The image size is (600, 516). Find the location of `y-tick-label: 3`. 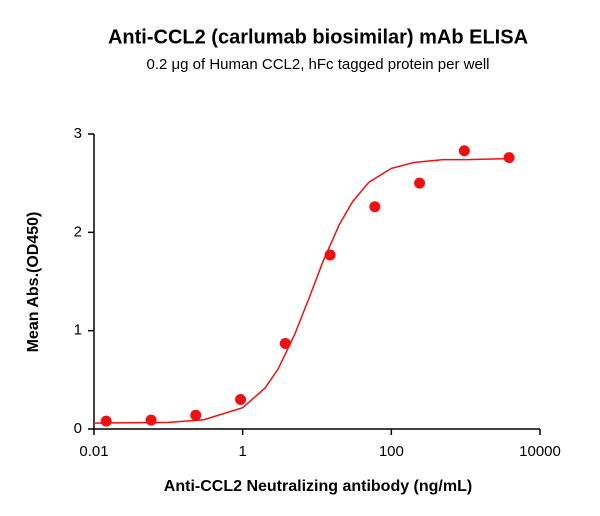

y-tick-label: 3 is located at coordinates (78, 133).